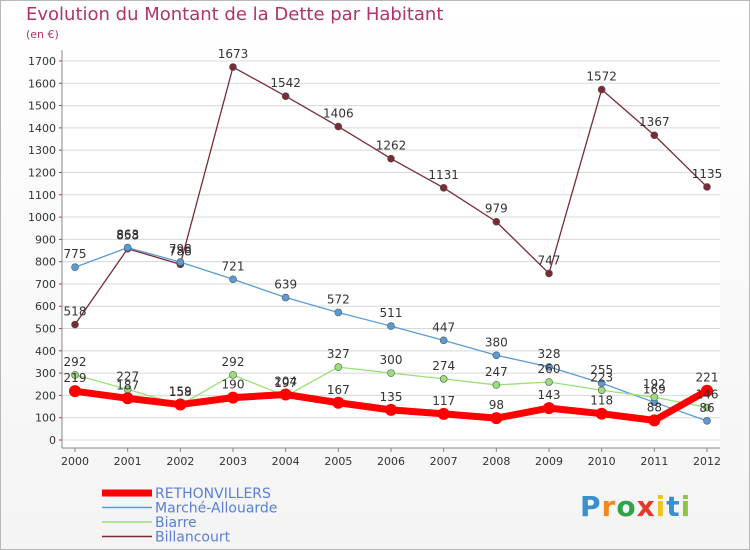 This screenshot has height=550, width=750. I want to click on data-label: 572, so click(338, 299).